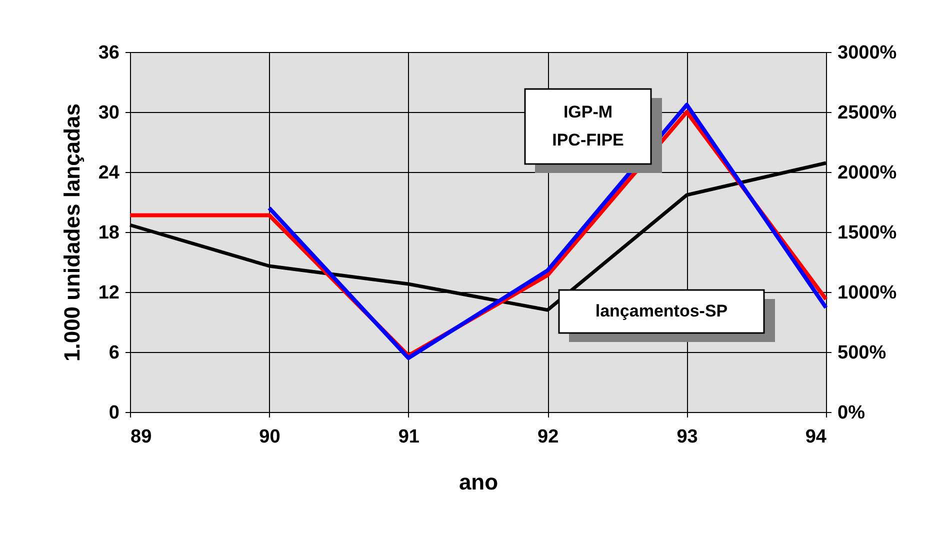 The width and height of the screenshot is (940, 535). Describe the element at coordinates (71, 232) in the screenshot. I see `y-axis-title: 1.000 unidades lançadas` at that location.